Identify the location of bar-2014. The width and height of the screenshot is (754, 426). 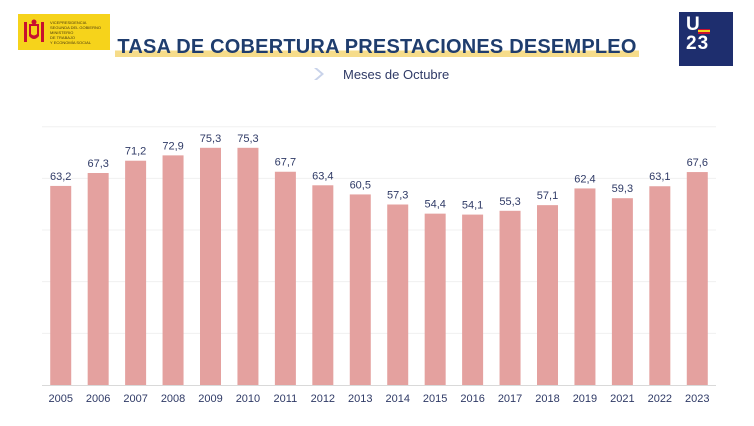
(398, 294).